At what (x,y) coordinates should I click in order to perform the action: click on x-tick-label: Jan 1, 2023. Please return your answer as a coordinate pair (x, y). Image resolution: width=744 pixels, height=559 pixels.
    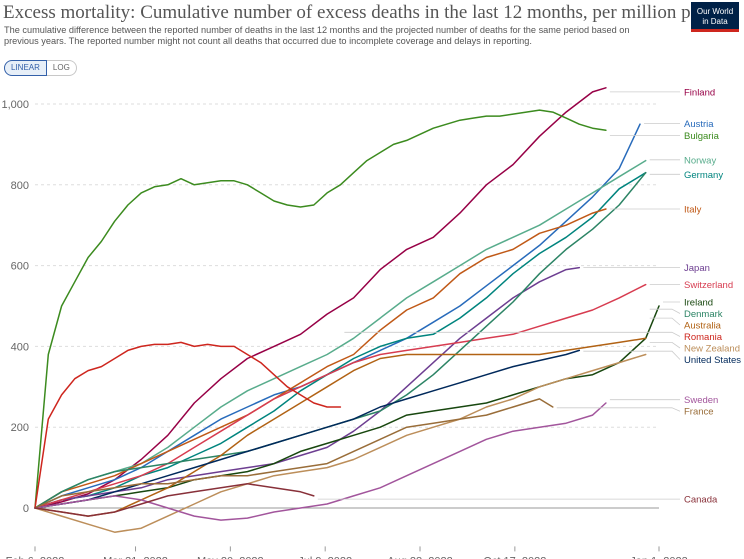
    Looking at the image, I should click on (659, 557).